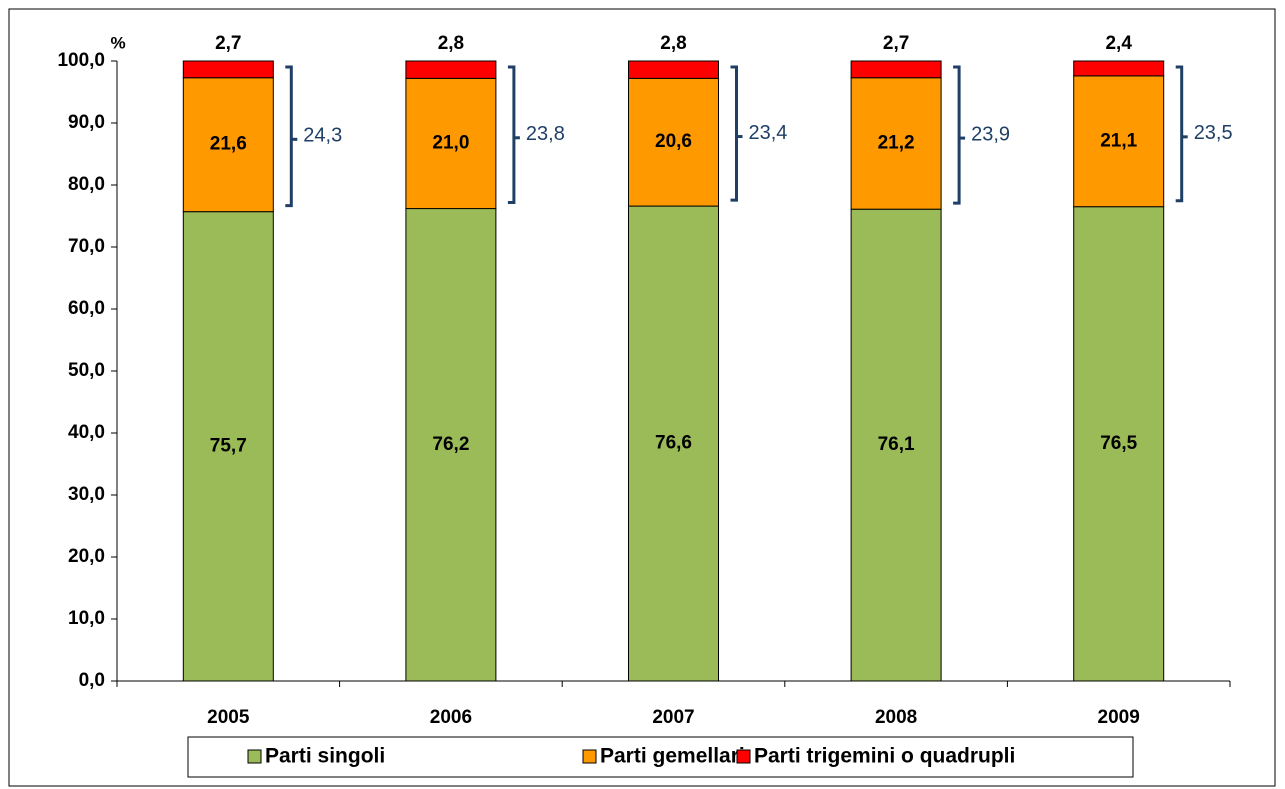  Describe the element at coordinates (86, 618) in the screenshot. I see `y-tick-label: 10,0` at that location.